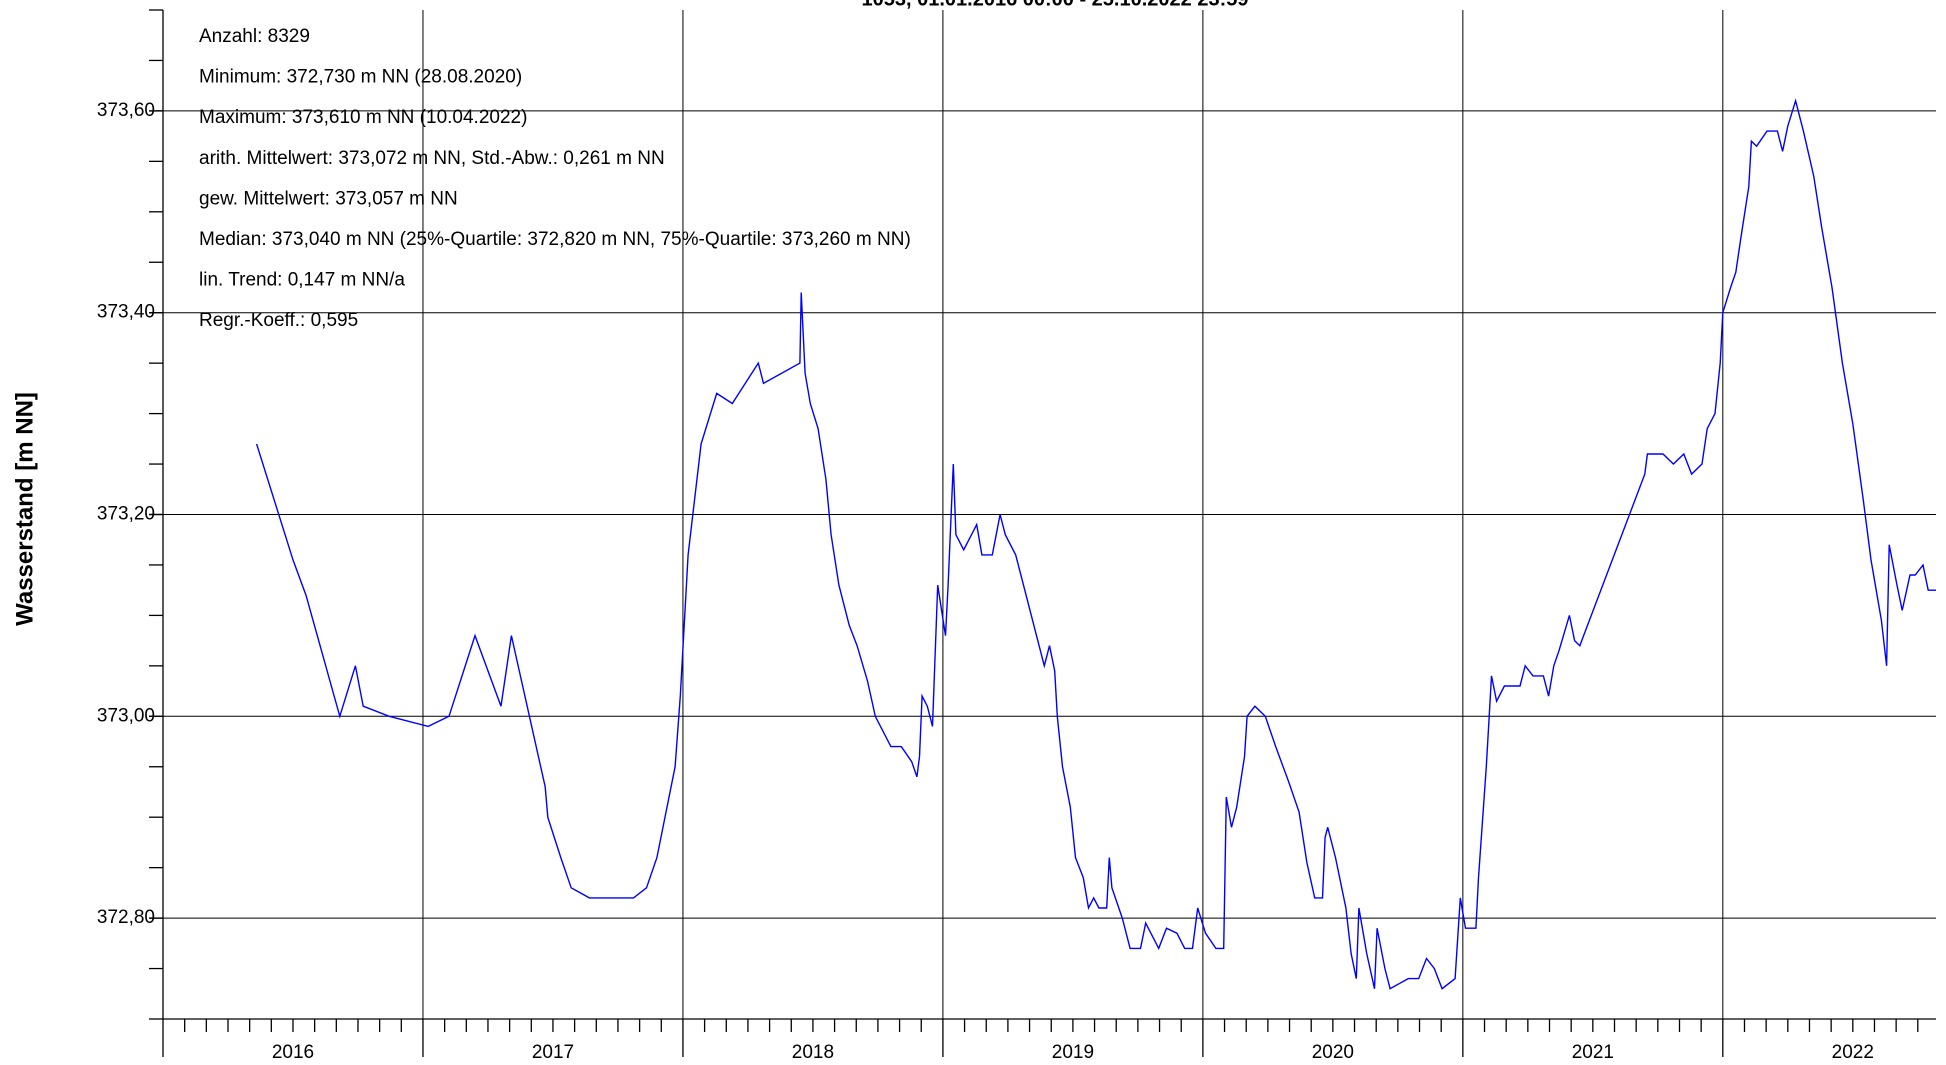  Describe the element at coordinates (813, 1052) in the screenshot. I see `x-tick-label: 2018` at that location.